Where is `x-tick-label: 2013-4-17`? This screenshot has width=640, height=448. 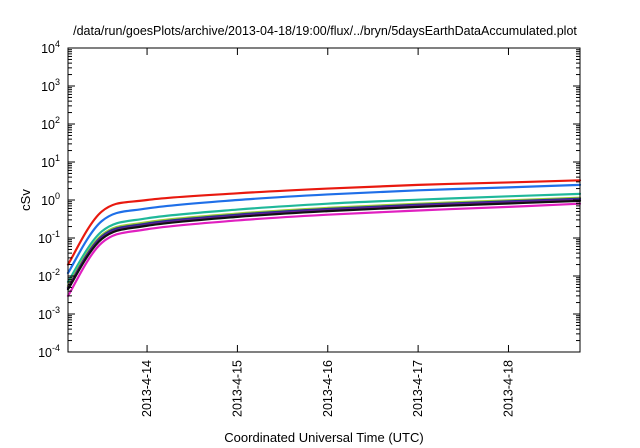 x-tick-label: 2013-4-17 is located at coordinates (418, 388).